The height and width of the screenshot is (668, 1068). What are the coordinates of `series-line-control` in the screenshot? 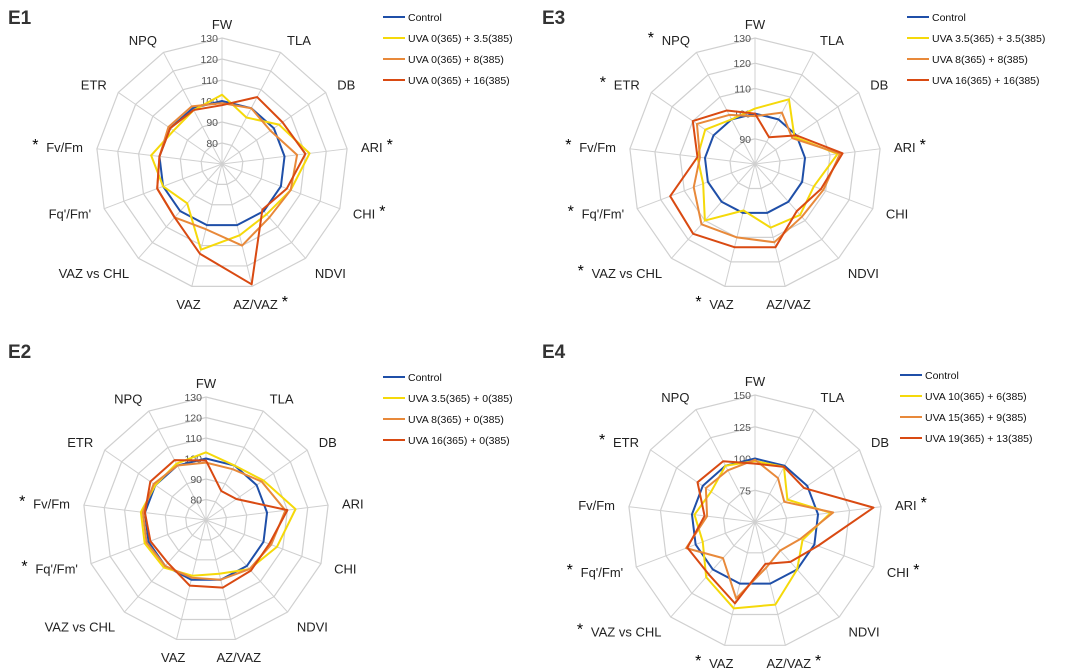 It's located at (755, 521).